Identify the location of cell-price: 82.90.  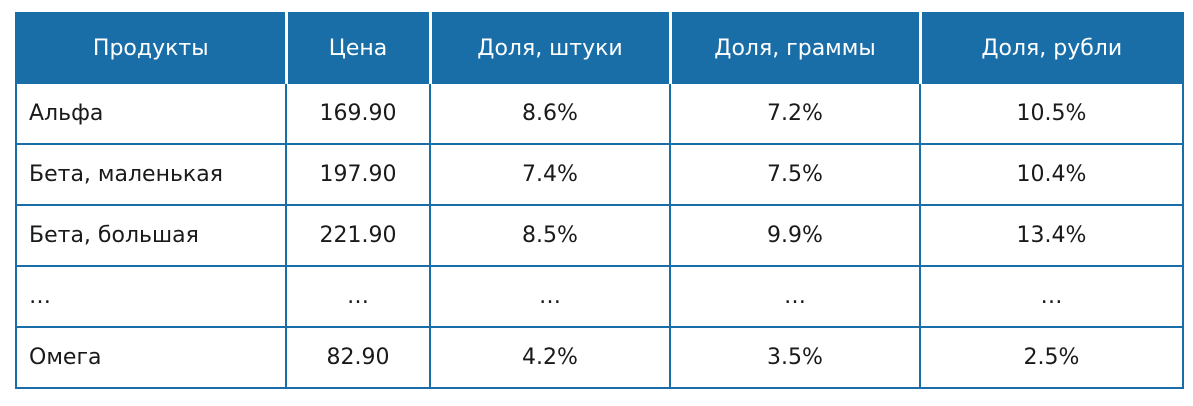
(358, 357).